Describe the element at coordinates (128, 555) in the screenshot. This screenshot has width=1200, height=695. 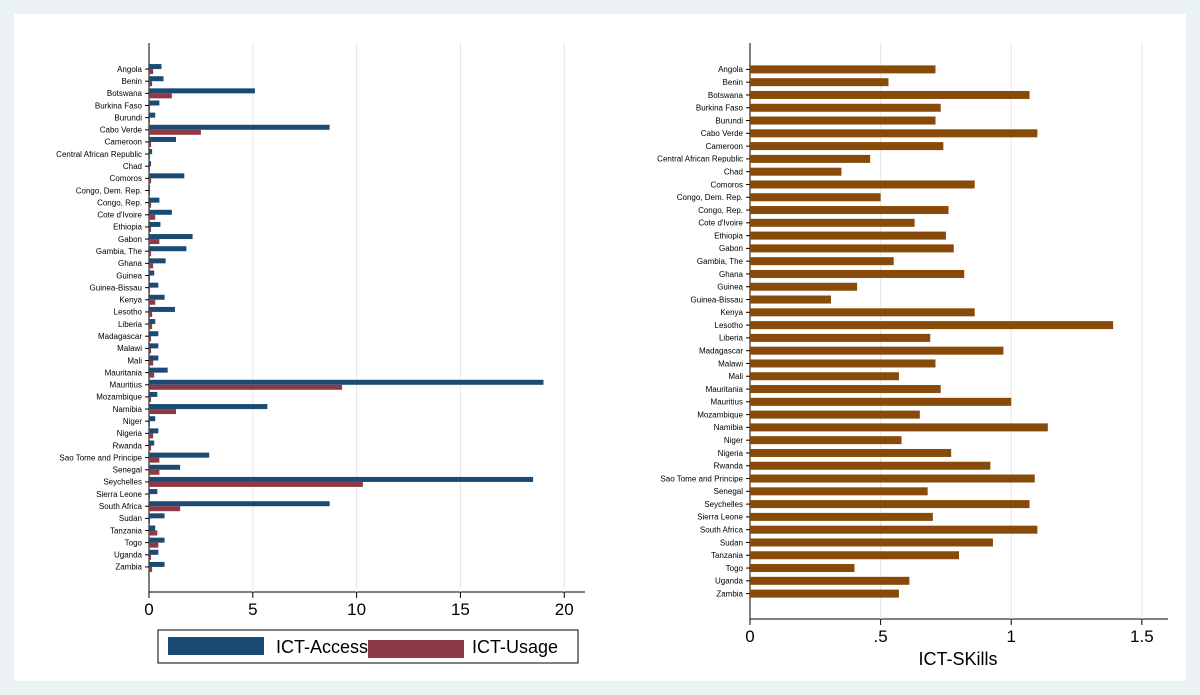
I see `category-label-uganda: Uganda` at that location.